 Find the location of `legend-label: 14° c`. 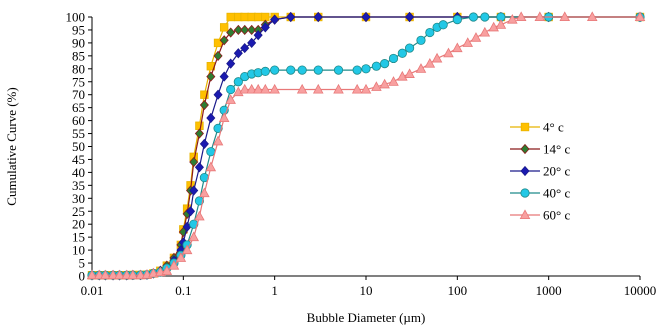

legend-label: 14° c is located at coordinates (556, 149).